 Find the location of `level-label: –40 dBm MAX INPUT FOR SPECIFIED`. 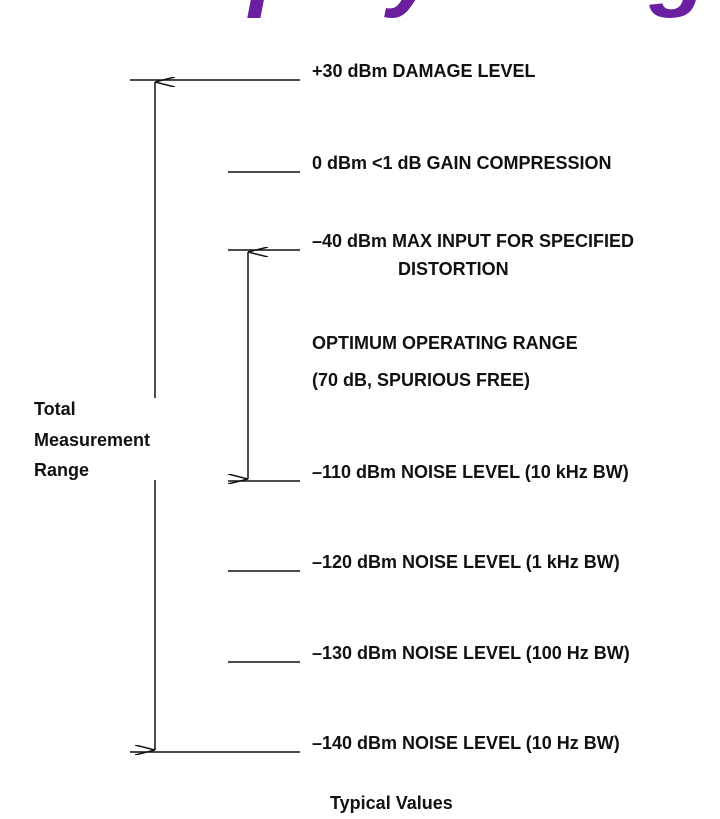

level-label: –40 dBm MAX INPUT FOR SPECIFIED is located at coordinates (473, 241).